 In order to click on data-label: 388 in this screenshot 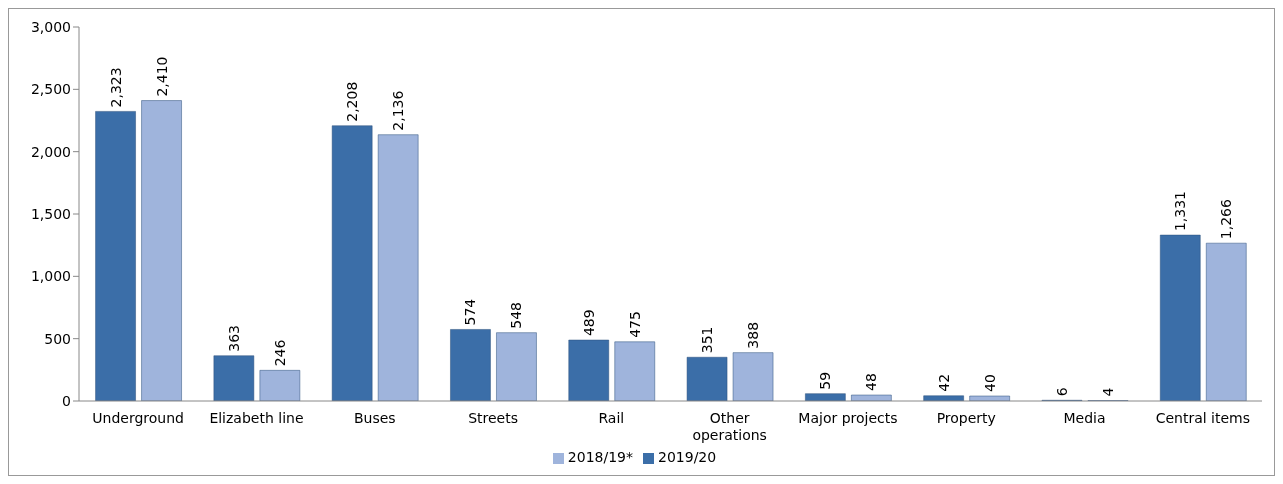, I will do `click(753, 335)`.